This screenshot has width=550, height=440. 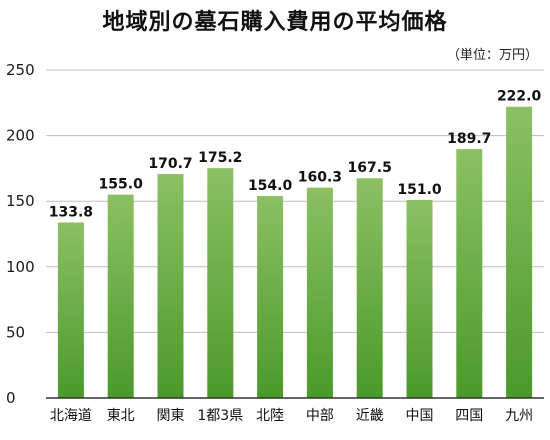 What do you see at coordinates (291, 416) in the screenshot?
I see `x-axis-labels: 北海道 東北 関東 1都3県 北陸 中部 近畿 中国 四国 九州` at bounding box center [291, 416].